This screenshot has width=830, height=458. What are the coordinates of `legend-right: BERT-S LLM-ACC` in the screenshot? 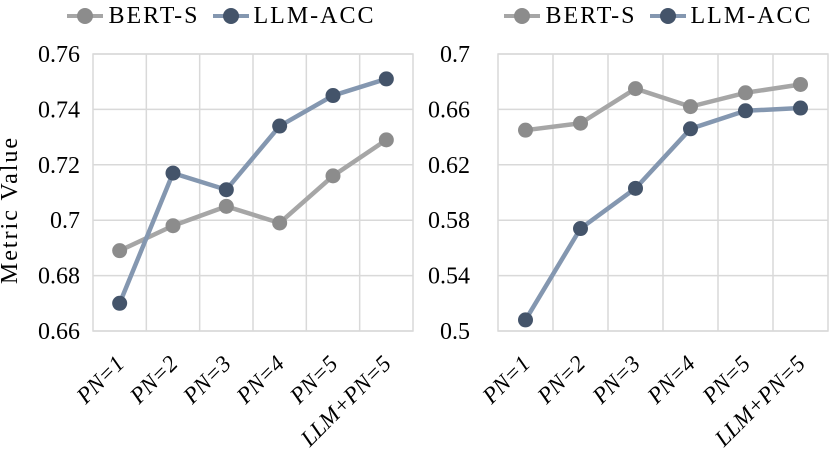 It's located at (622, 16).